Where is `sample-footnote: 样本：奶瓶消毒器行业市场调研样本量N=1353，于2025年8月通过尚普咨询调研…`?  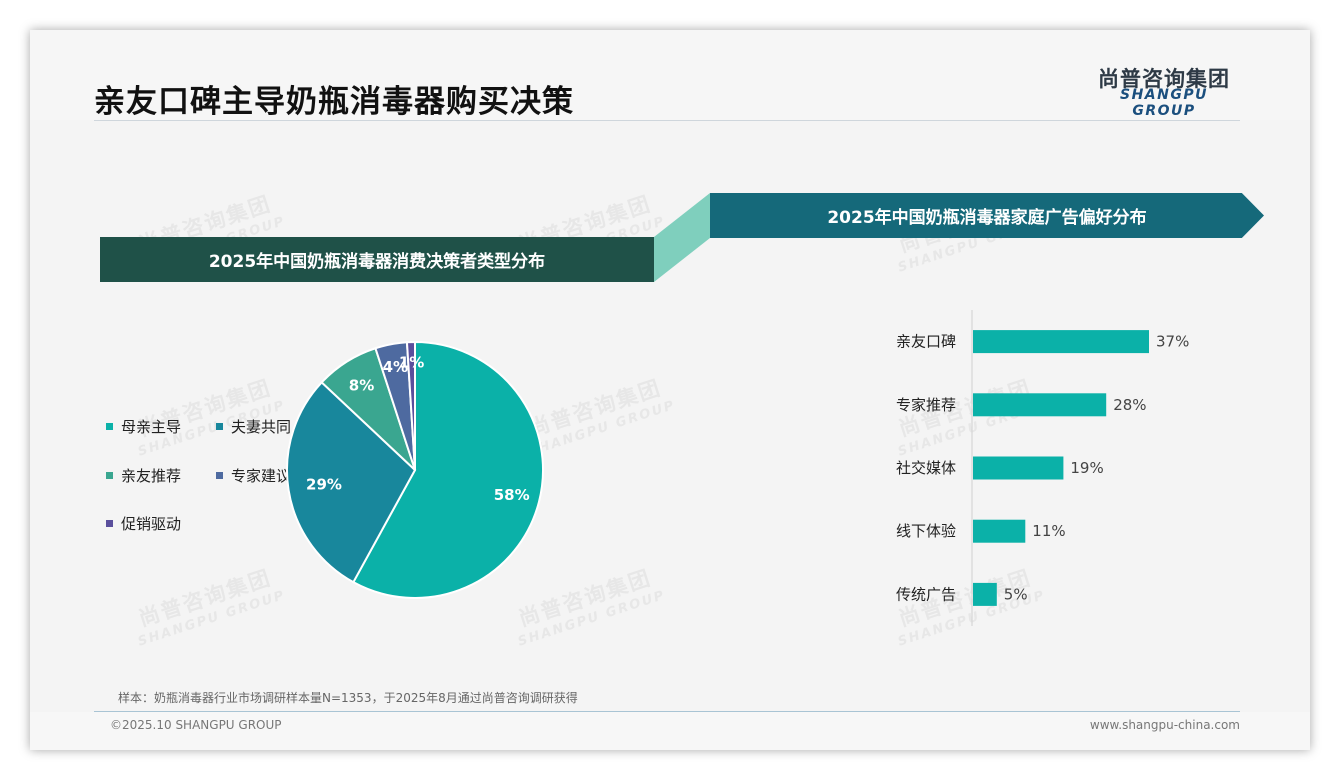
sample-footnote: 样本：奶瓶消毒器行业市场调研样本量N=1353，于2025年8月通过尚普咨询调研… is located at coordinates (348, 698).